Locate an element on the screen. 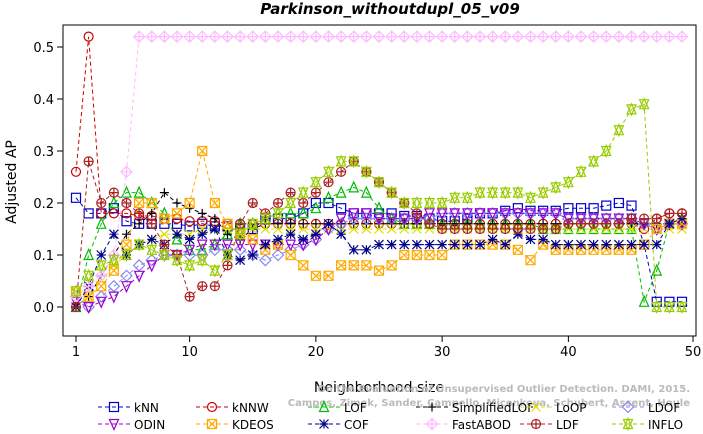  point-knnw is located at coordinates (113, 213).